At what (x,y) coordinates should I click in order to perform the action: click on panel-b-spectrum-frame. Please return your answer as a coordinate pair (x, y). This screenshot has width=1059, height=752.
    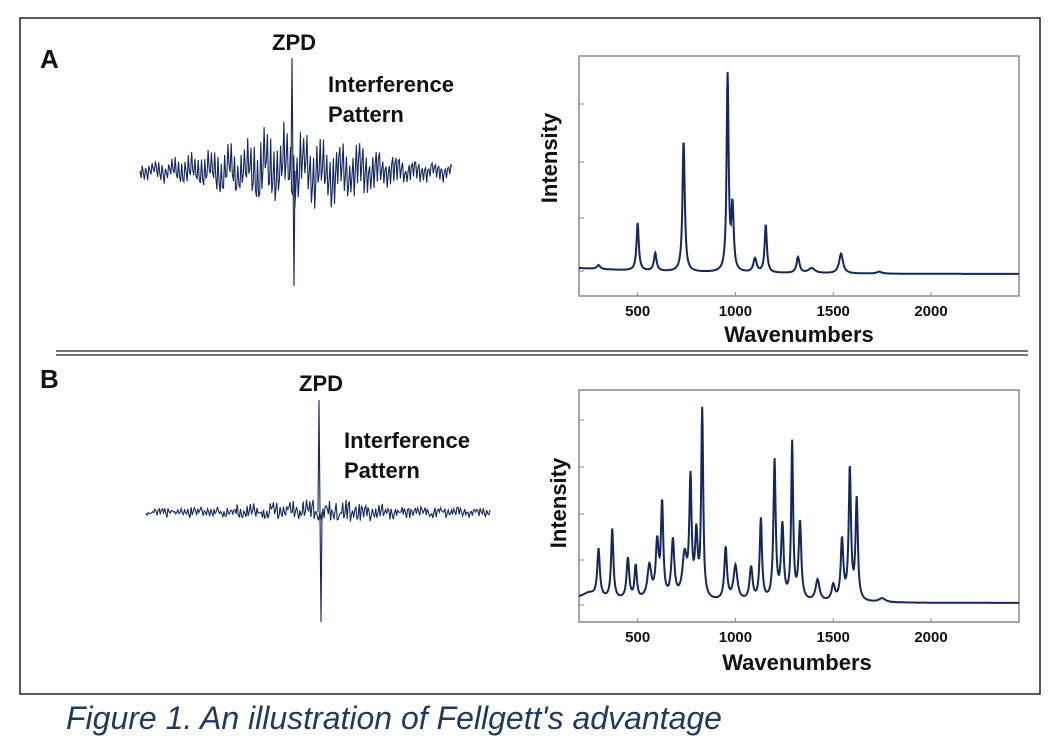
    Looking at the image, I should click on (799, 506).